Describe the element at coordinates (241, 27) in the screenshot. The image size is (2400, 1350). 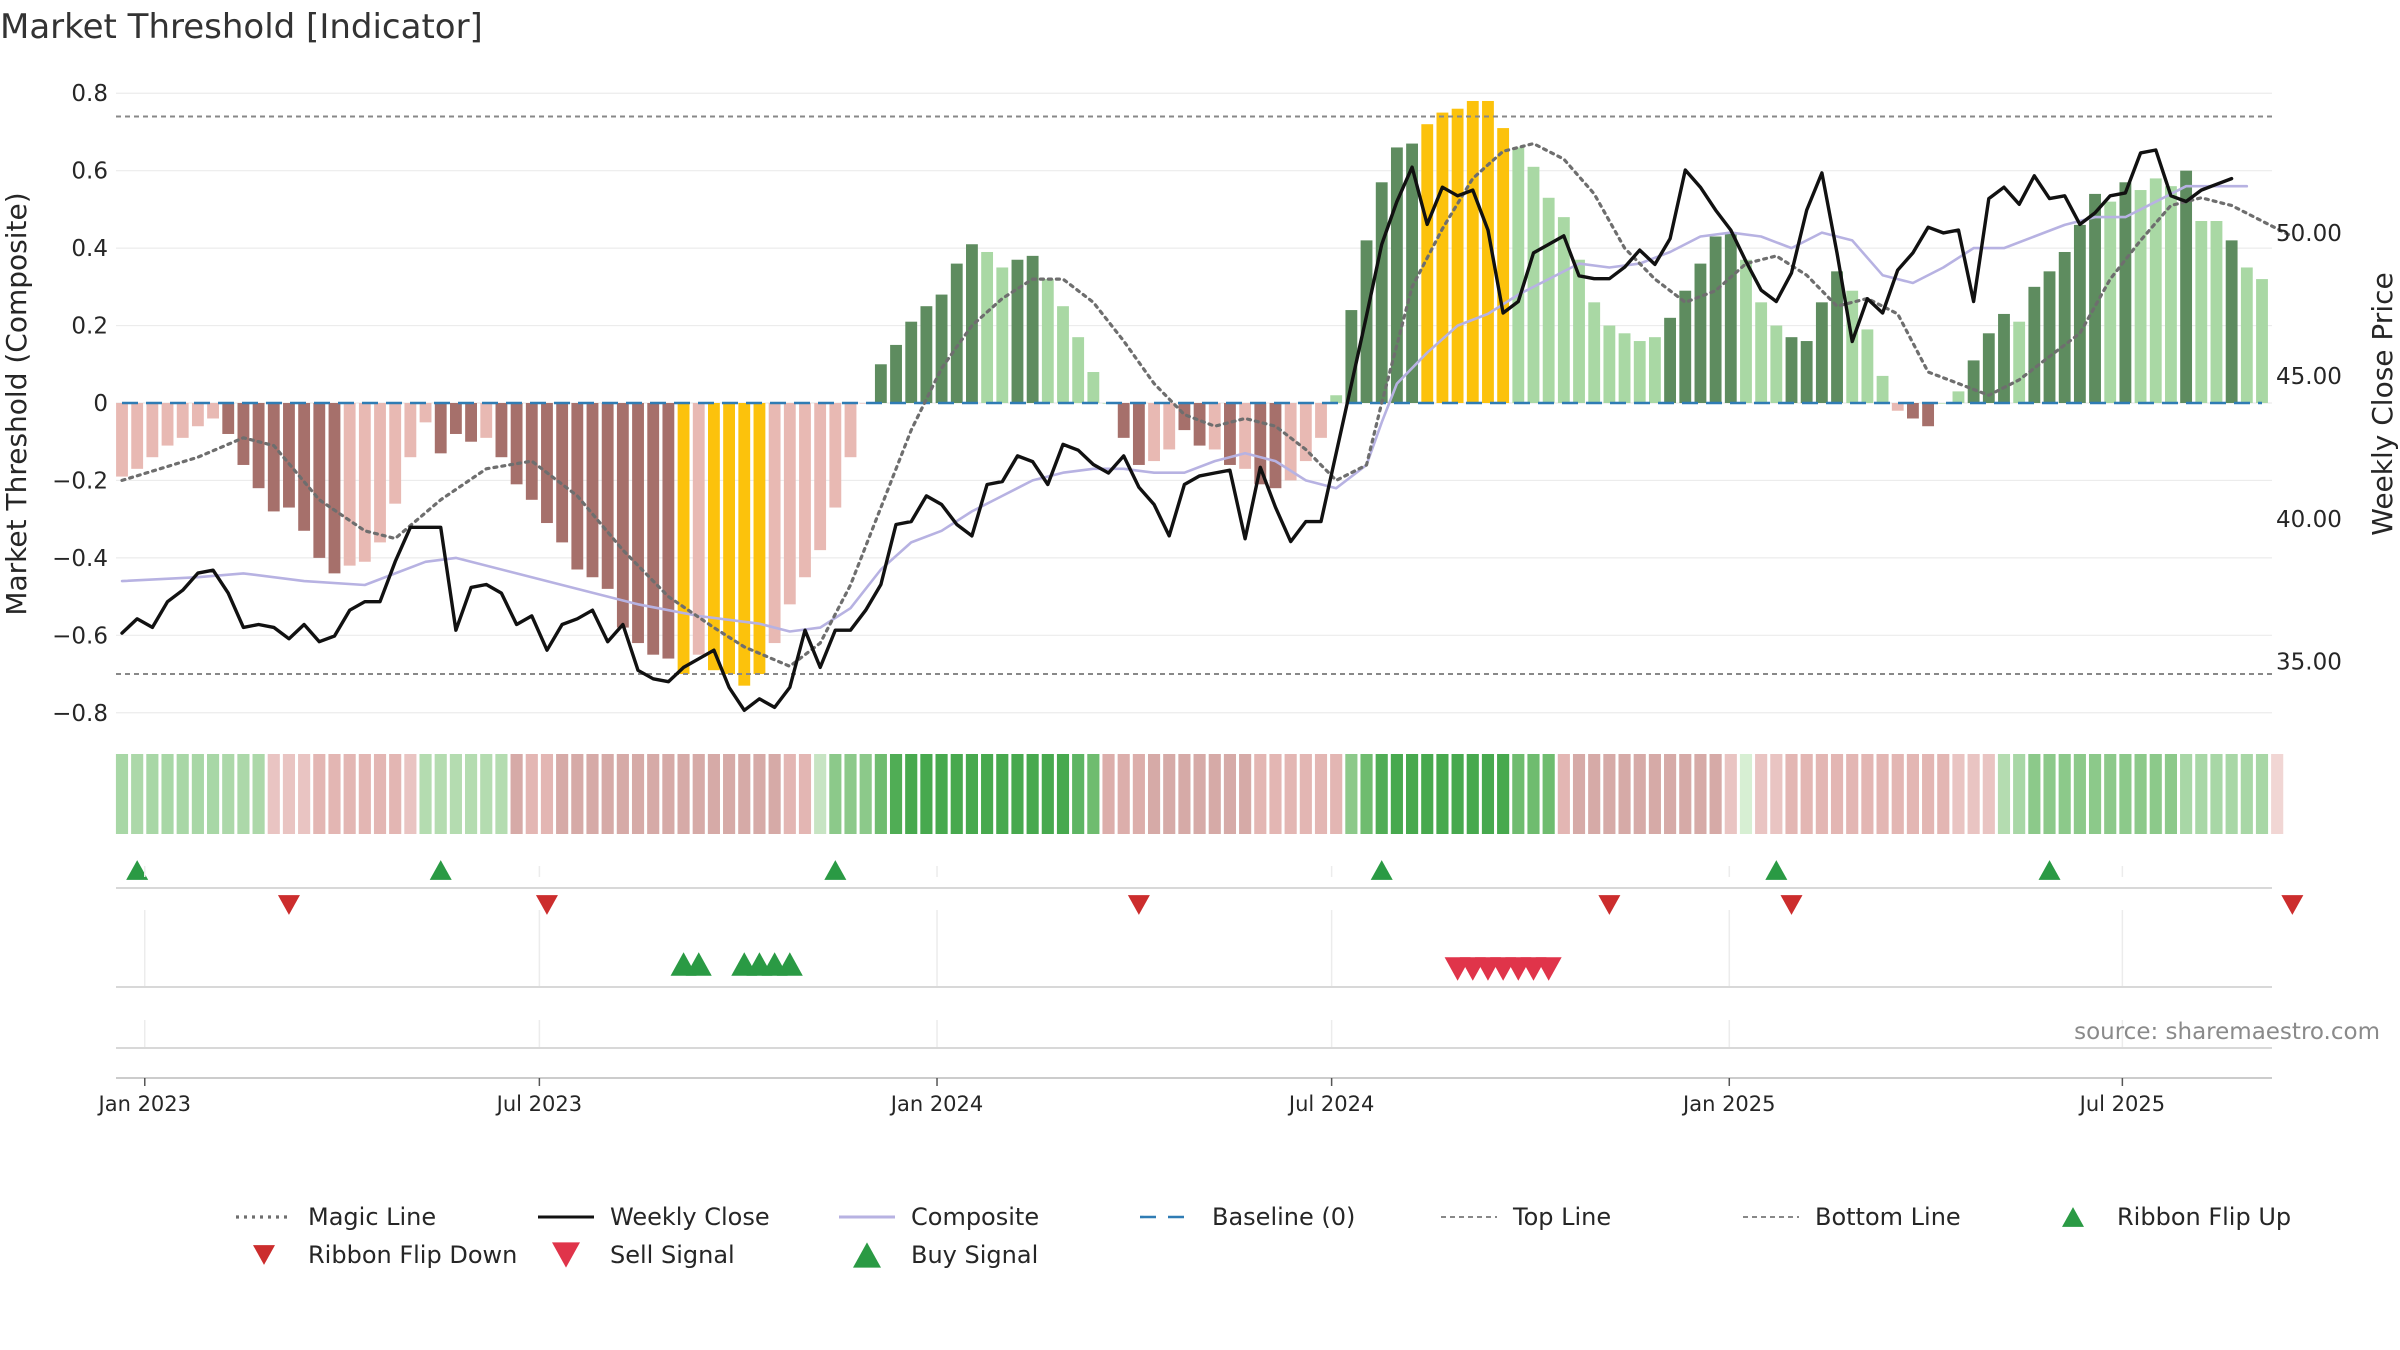
I see `chart-title: Market Threshold [Indicator]` at that location.